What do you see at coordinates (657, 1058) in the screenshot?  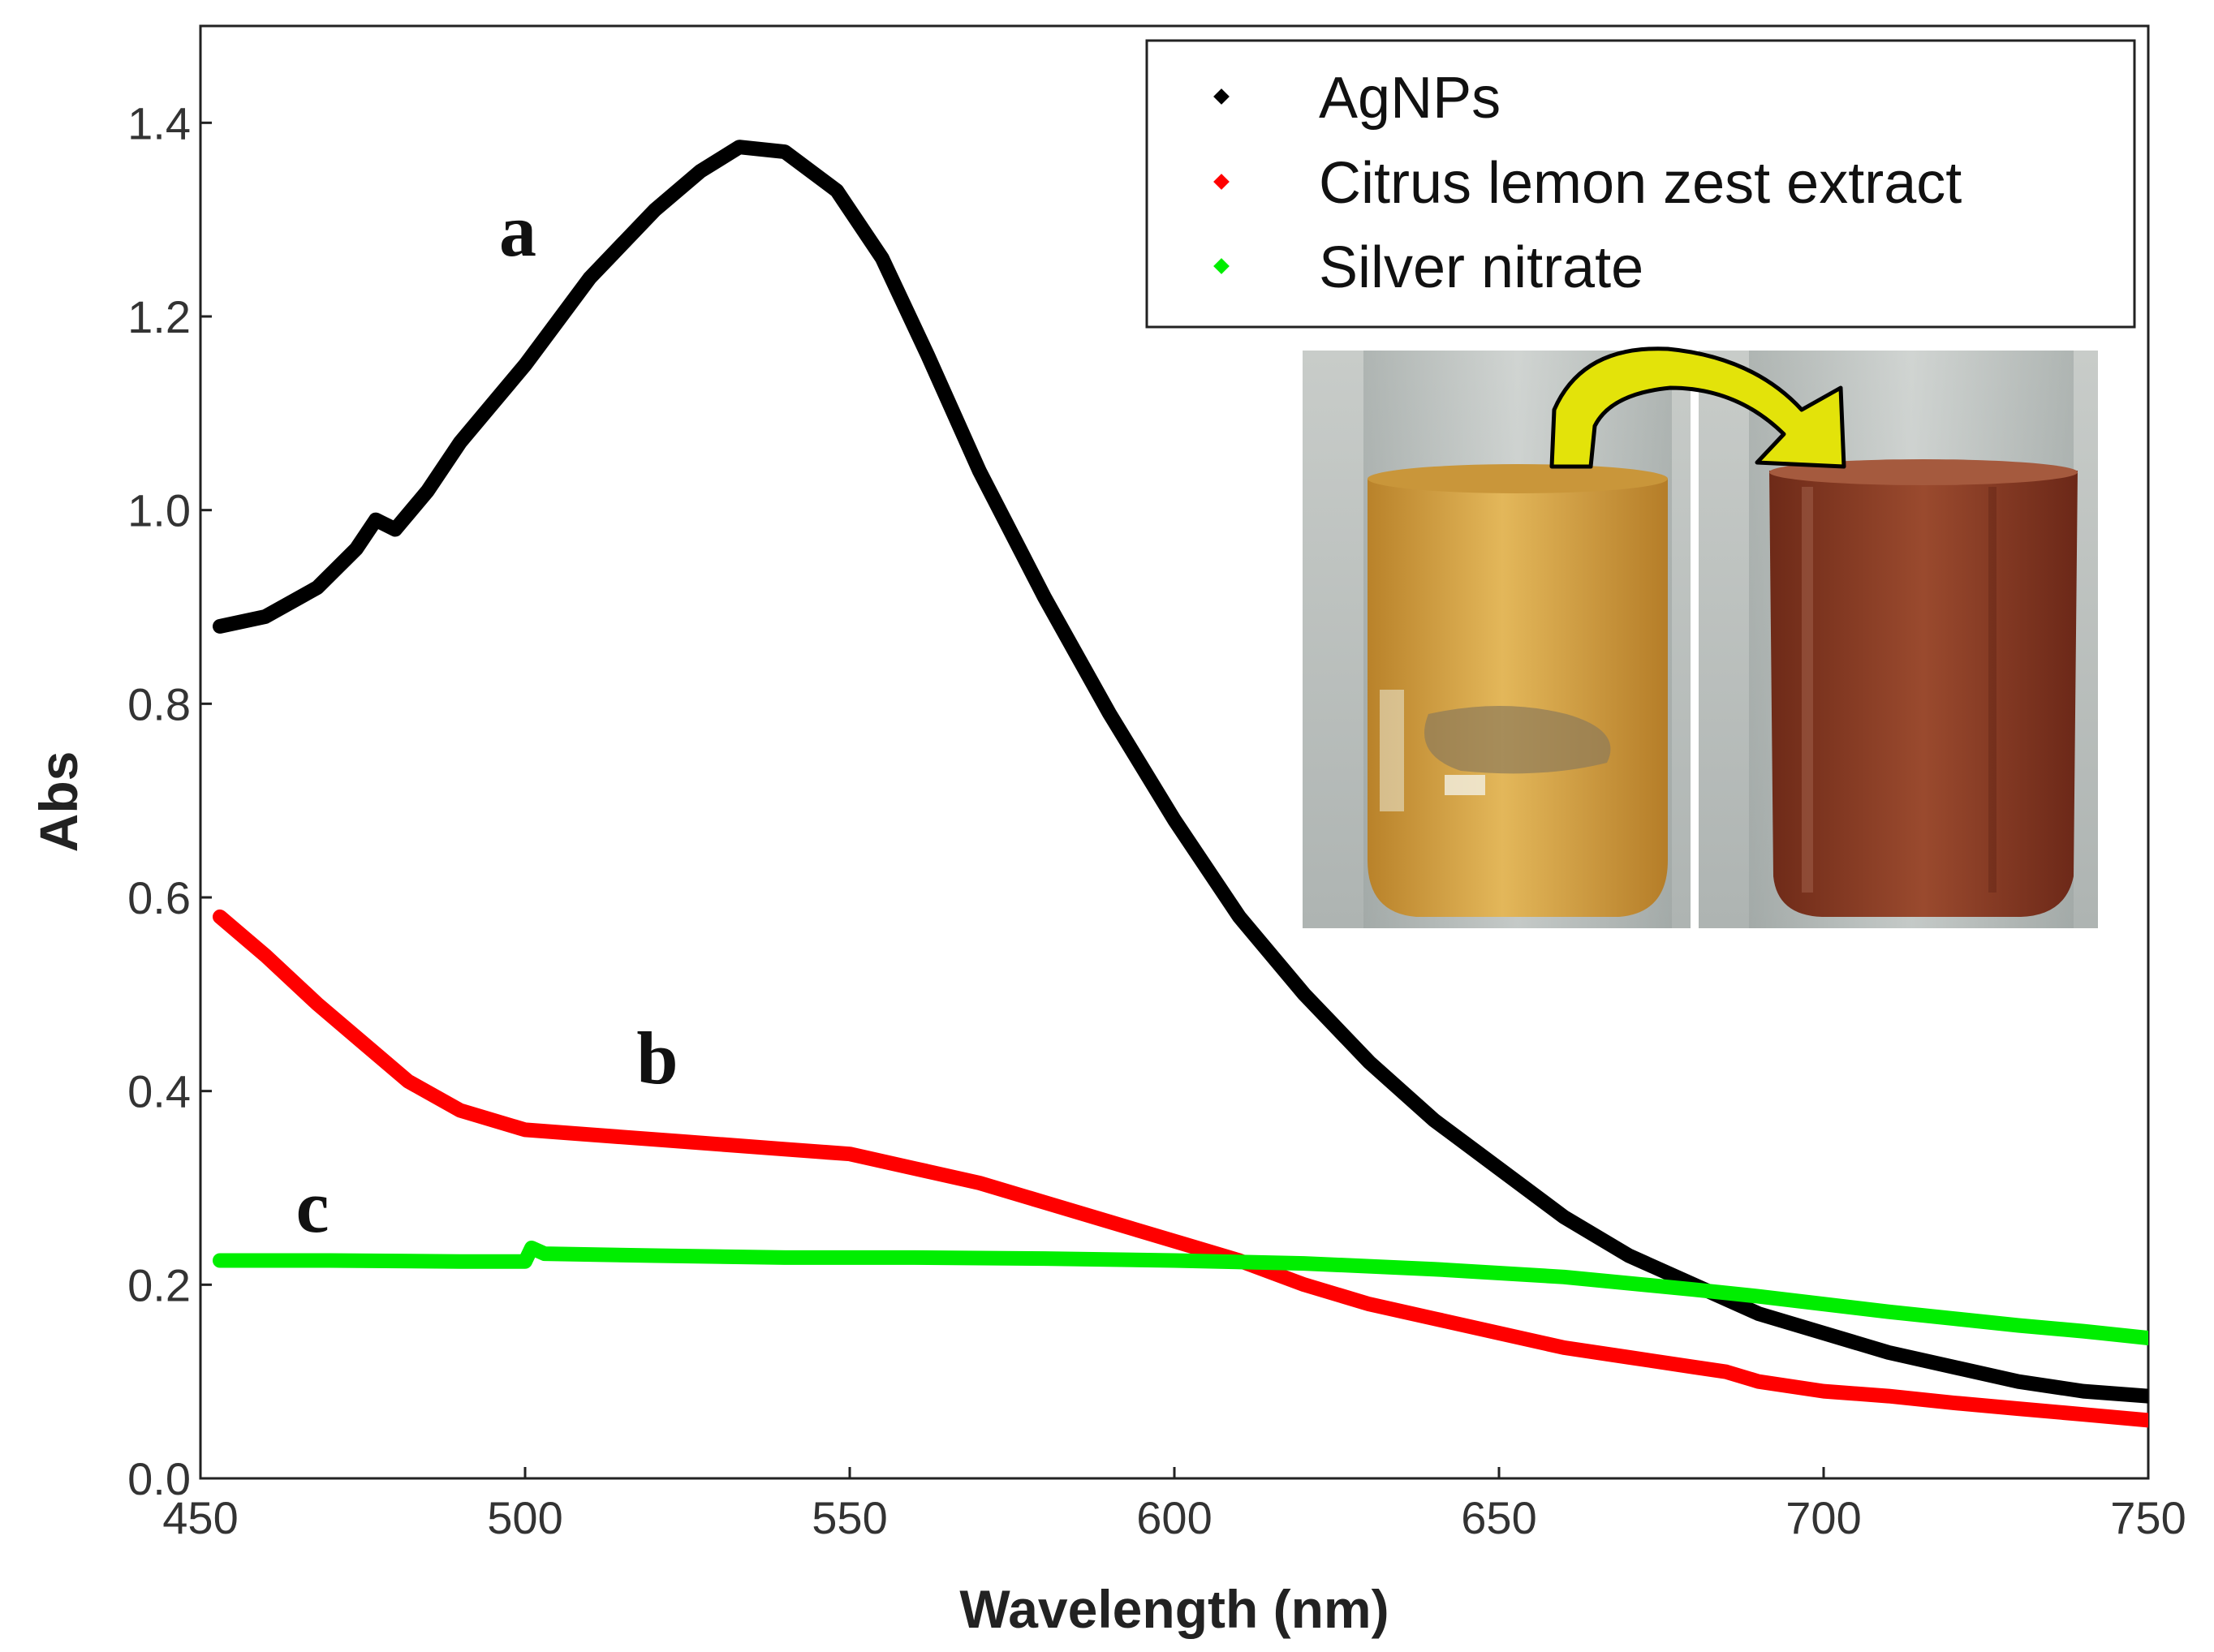 I see `curve-label-b: b` at bounding box center [657, 1058].